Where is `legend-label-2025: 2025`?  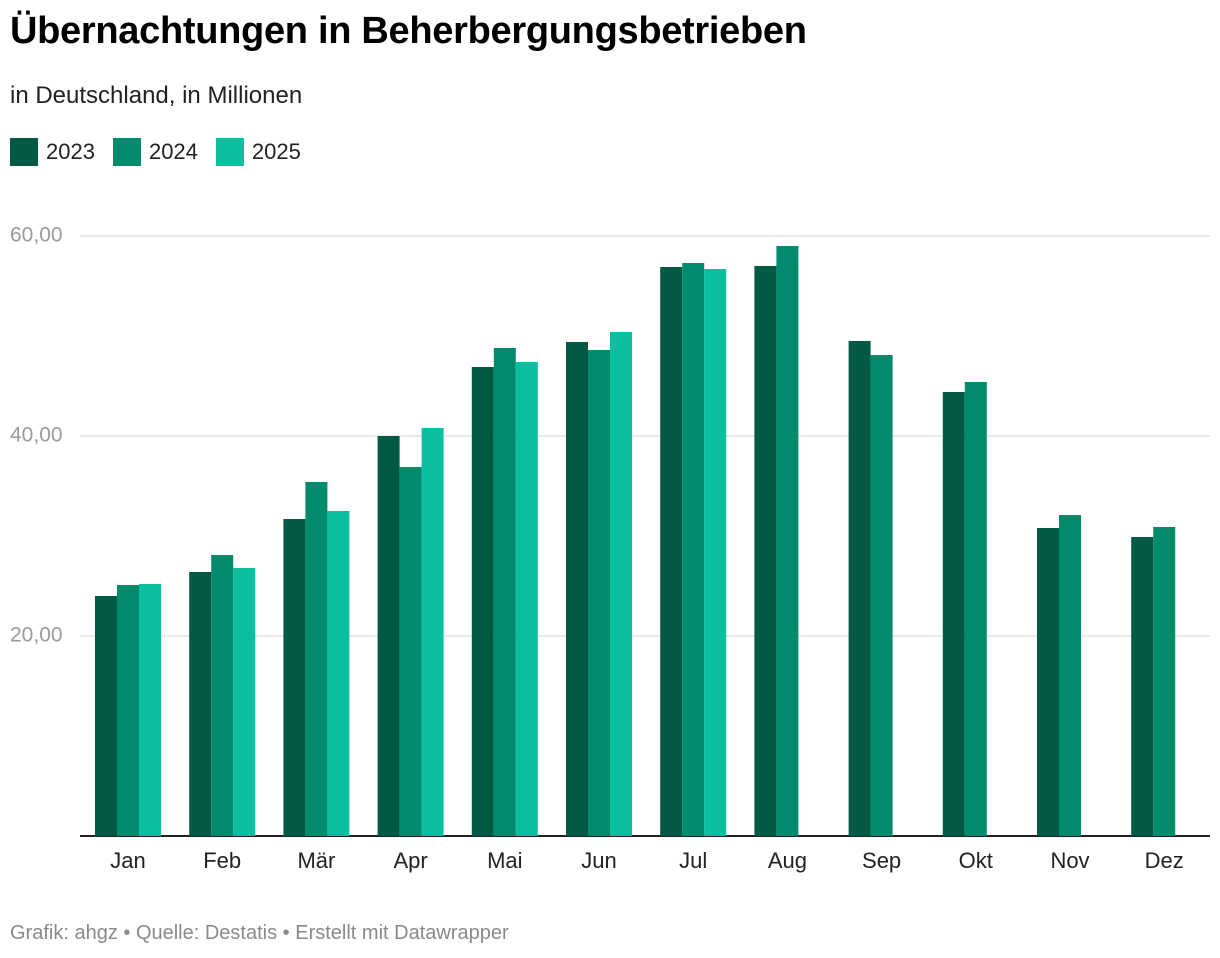 legend-label-2025: 2025 is located at coordinates (276, 151).